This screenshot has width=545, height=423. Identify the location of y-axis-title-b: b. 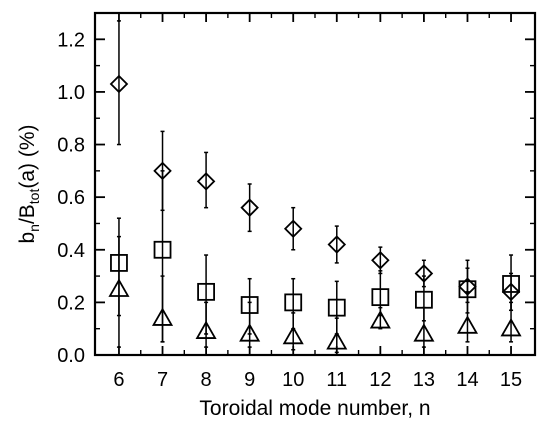
(27, 238).